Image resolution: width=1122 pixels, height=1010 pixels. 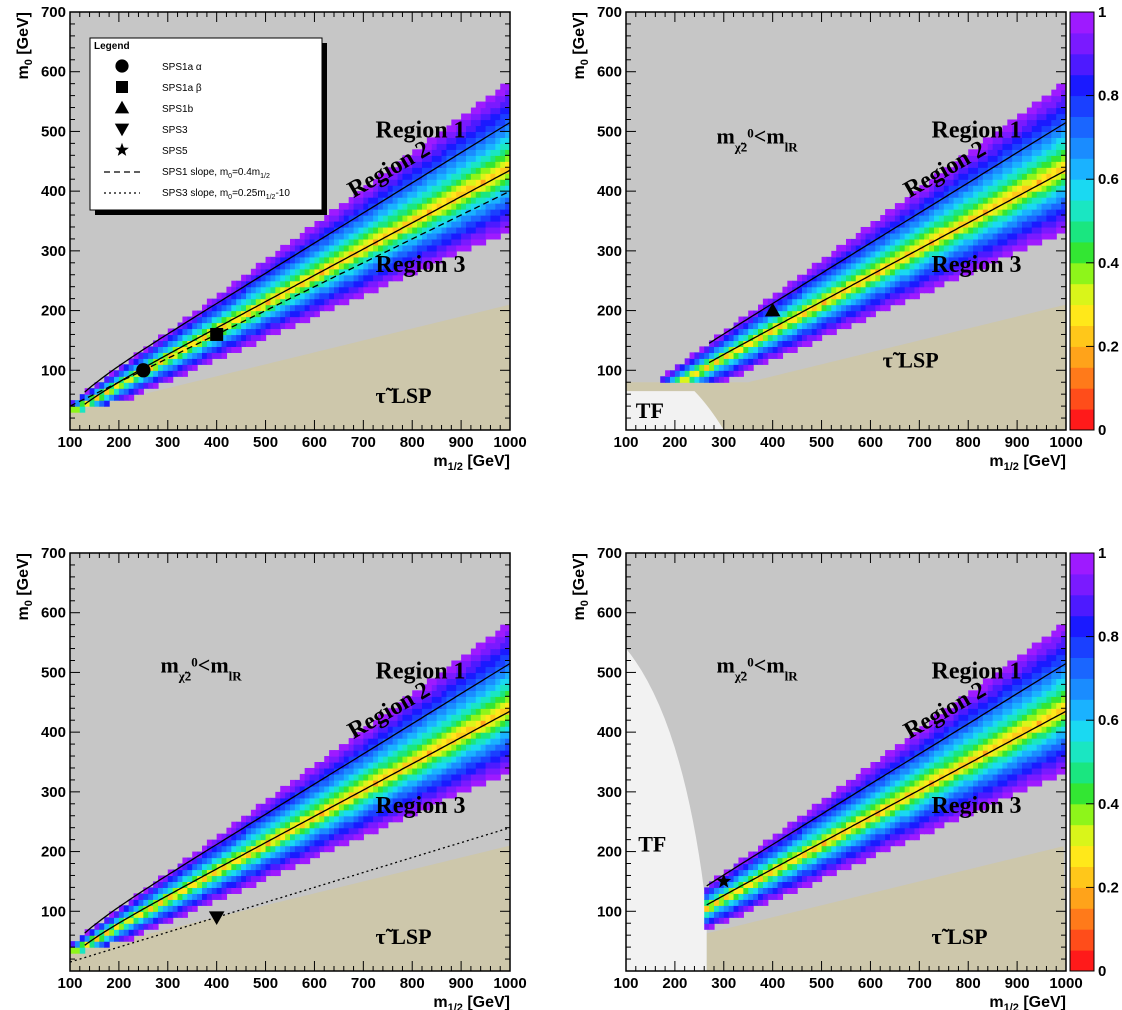 I want to click on sps-point-square, so click(x=217, y=334).